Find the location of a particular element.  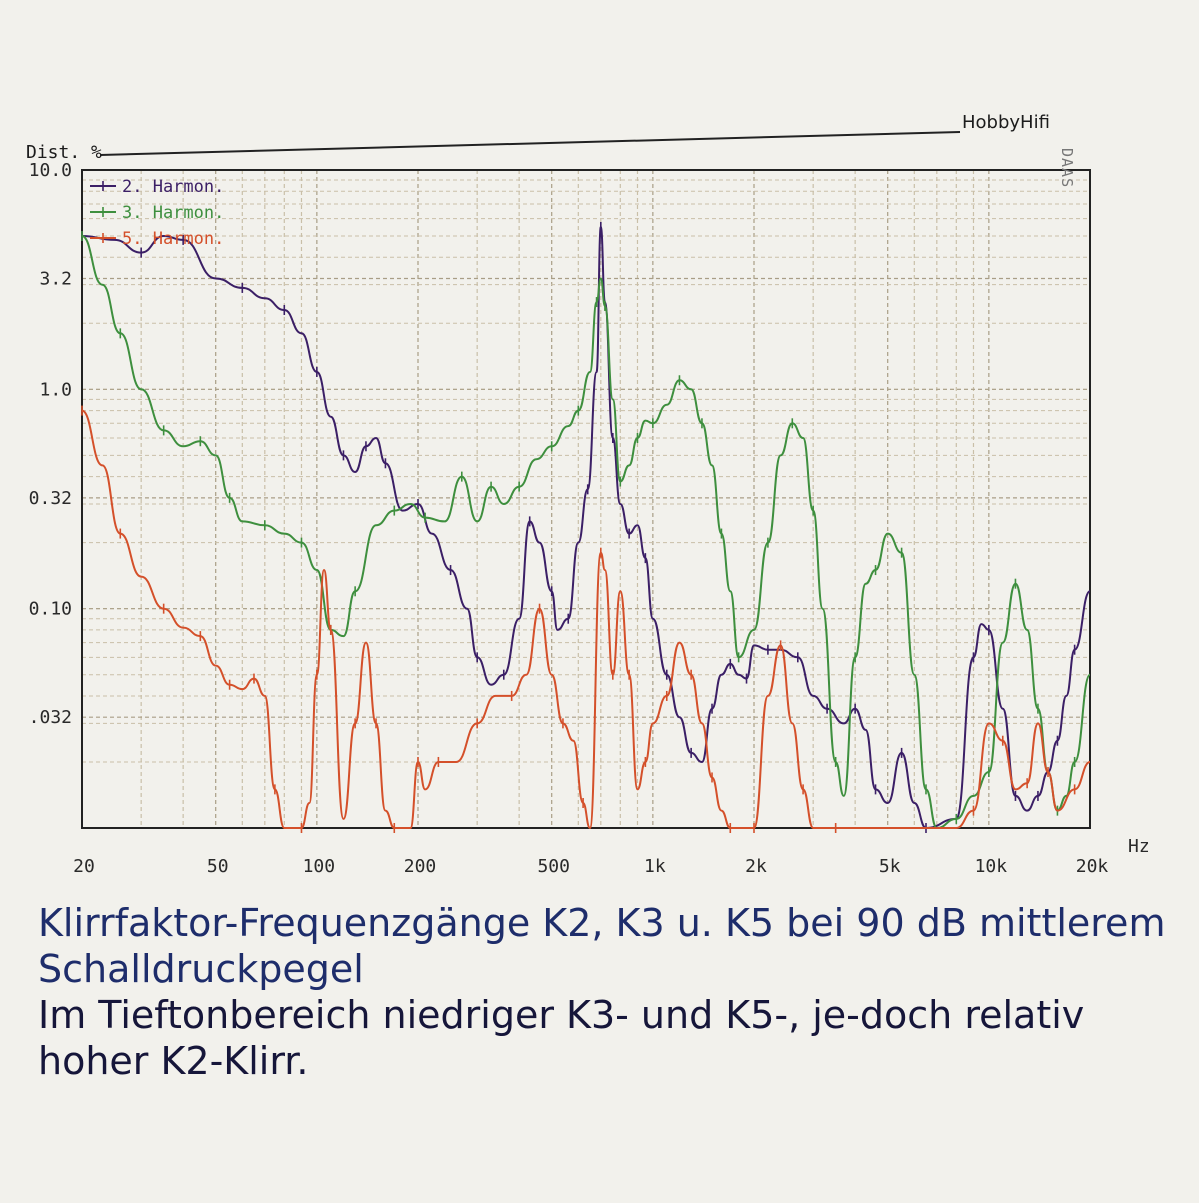

legend-label: 3. Harmon. is located at coordinates (173, 213).